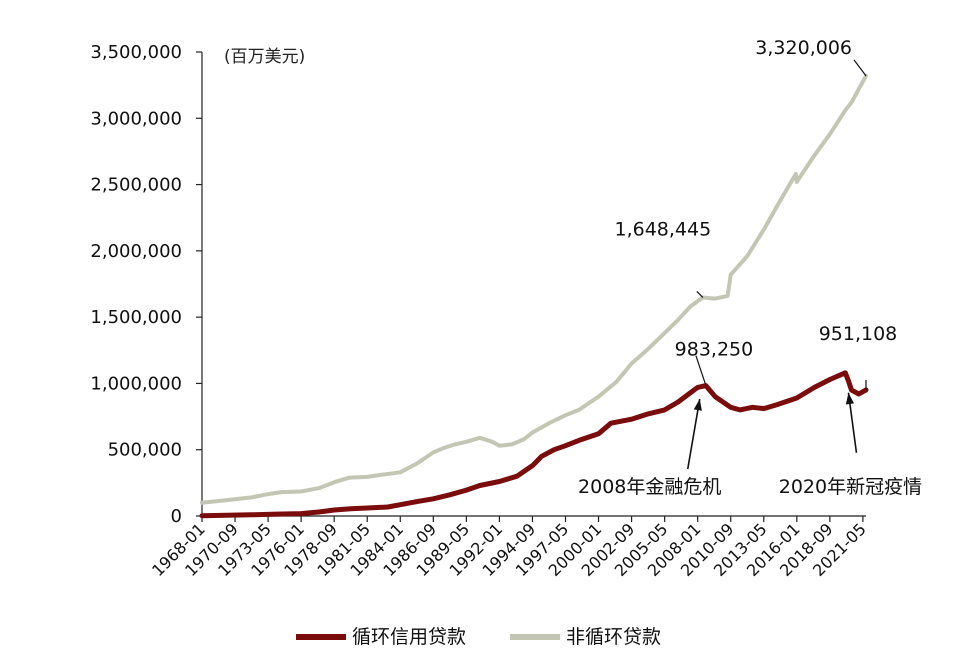 This screenshot has width=960, height=668. Describe the element at coordinates (613, 637) in the screenshot. I see `legend-label-nonrevolving: 非循环贷款` at that location.